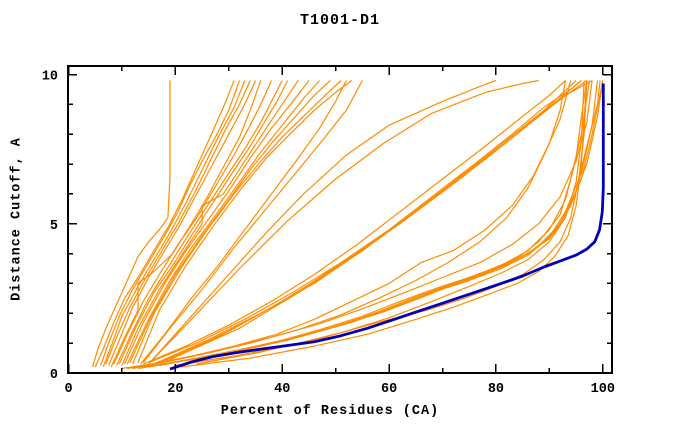 The image size is (680, 440). Describe the element at coordinates (50, 77) in the screenshot. I see `y-tick-label: 10` at that location.